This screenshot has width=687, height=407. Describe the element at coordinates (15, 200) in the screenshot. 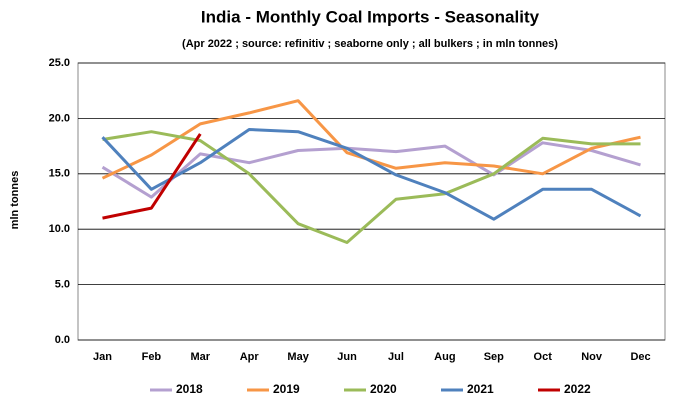

I see `y-axis-label: mln tonnes` at that location.